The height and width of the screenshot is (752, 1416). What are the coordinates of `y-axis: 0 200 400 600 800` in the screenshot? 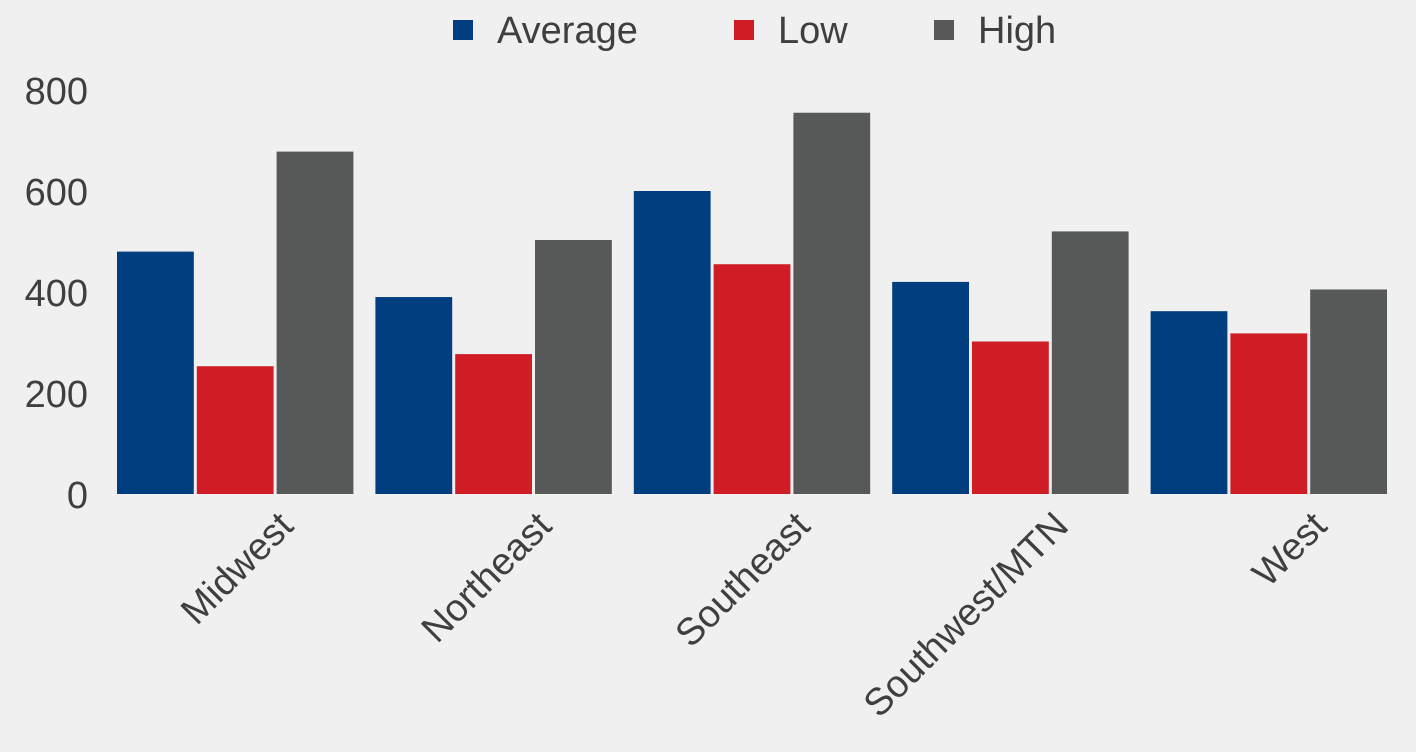 It's located at (56, 294).